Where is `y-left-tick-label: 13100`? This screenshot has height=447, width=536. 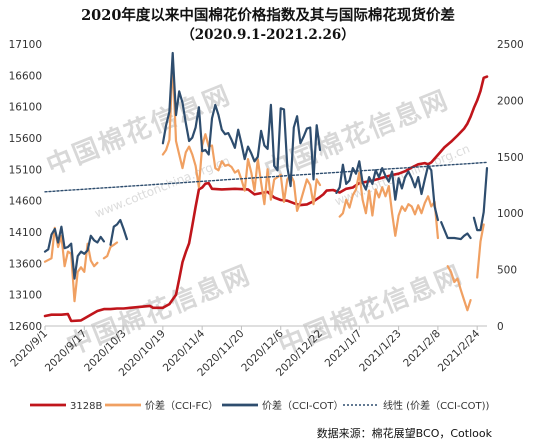
y-left-tick-label: 13100 is located at coordinates (25, 296).